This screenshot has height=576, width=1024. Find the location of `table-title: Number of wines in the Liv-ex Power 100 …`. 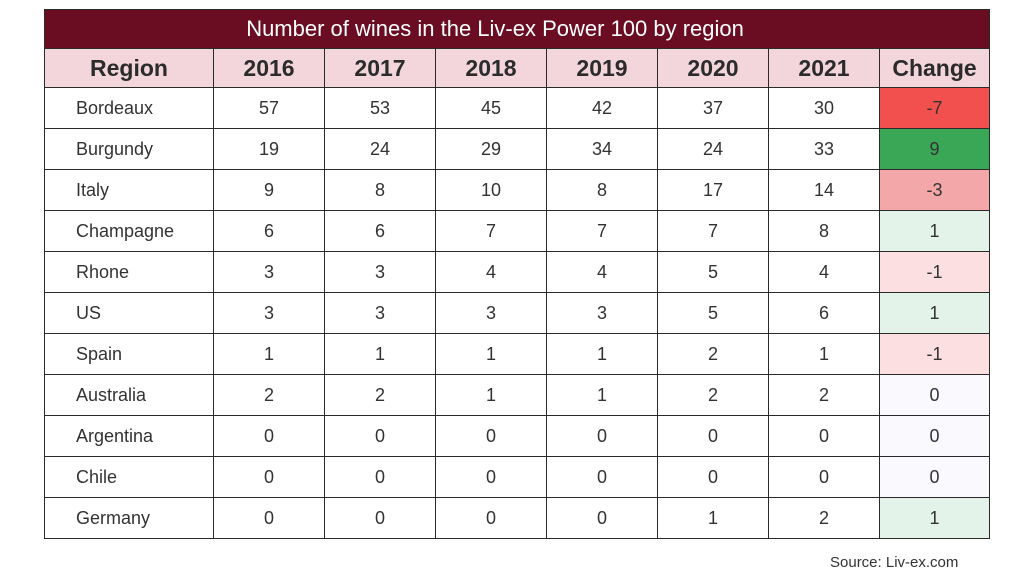

table-title: Number of wines in the Liv-ex Power 100 … is located at coordinates (517, 29).